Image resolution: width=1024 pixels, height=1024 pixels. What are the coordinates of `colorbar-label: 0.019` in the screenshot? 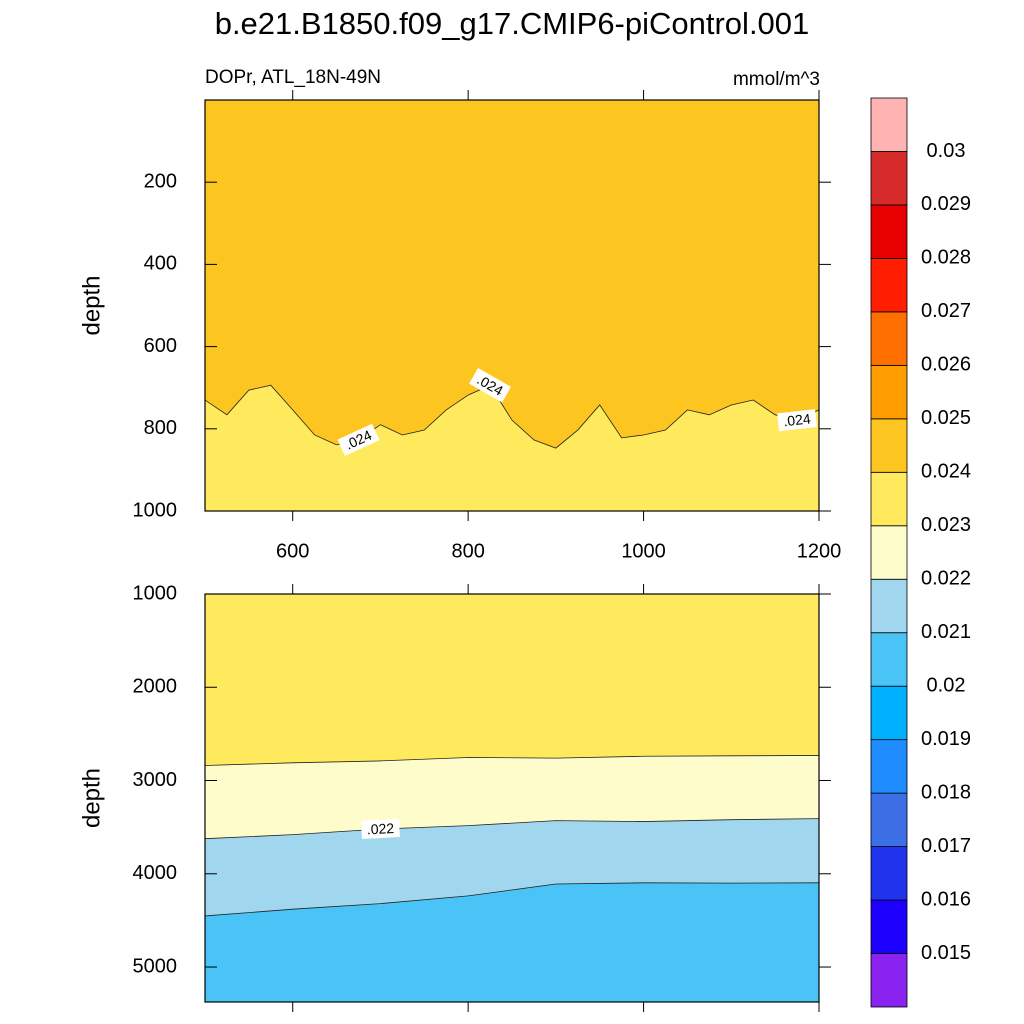 It's located at (946, 739).